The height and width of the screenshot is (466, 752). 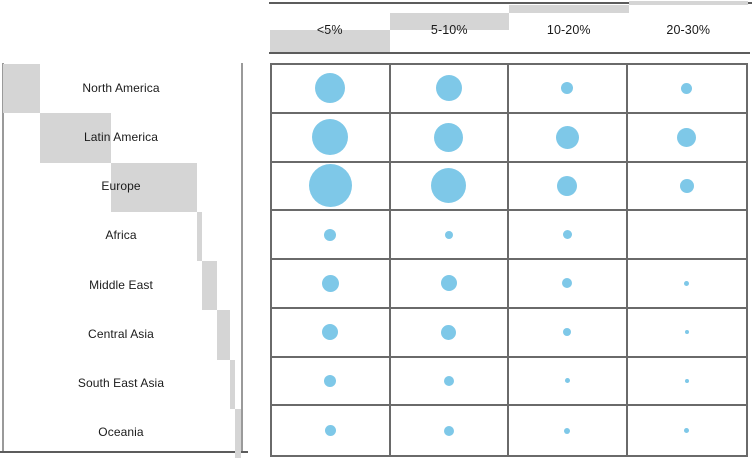 What do you see at coordinates (3, 257) in the screenshot?
I see `left-axis-line` at bounding box center [3, 257].